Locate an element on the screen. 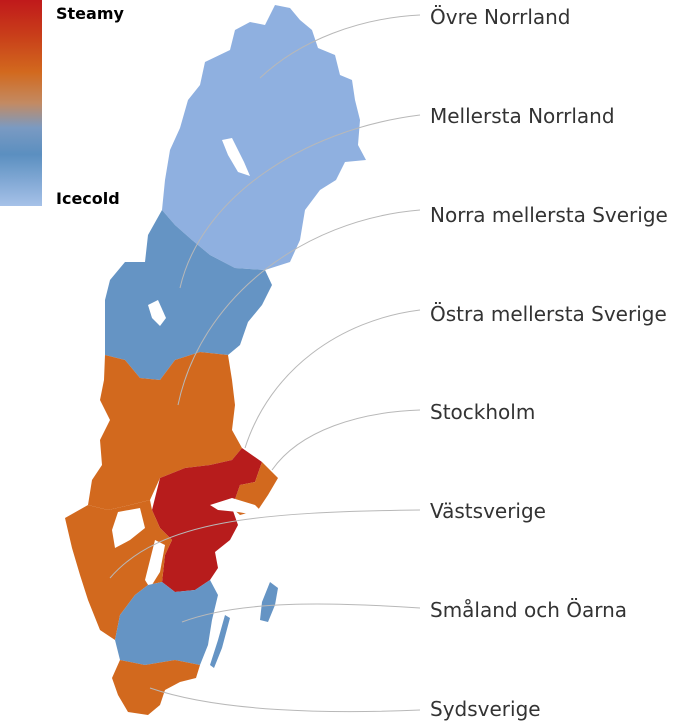 The image size is (673, 725). leader-line-smaland-och-oarna is located at coordinates (301, 613).